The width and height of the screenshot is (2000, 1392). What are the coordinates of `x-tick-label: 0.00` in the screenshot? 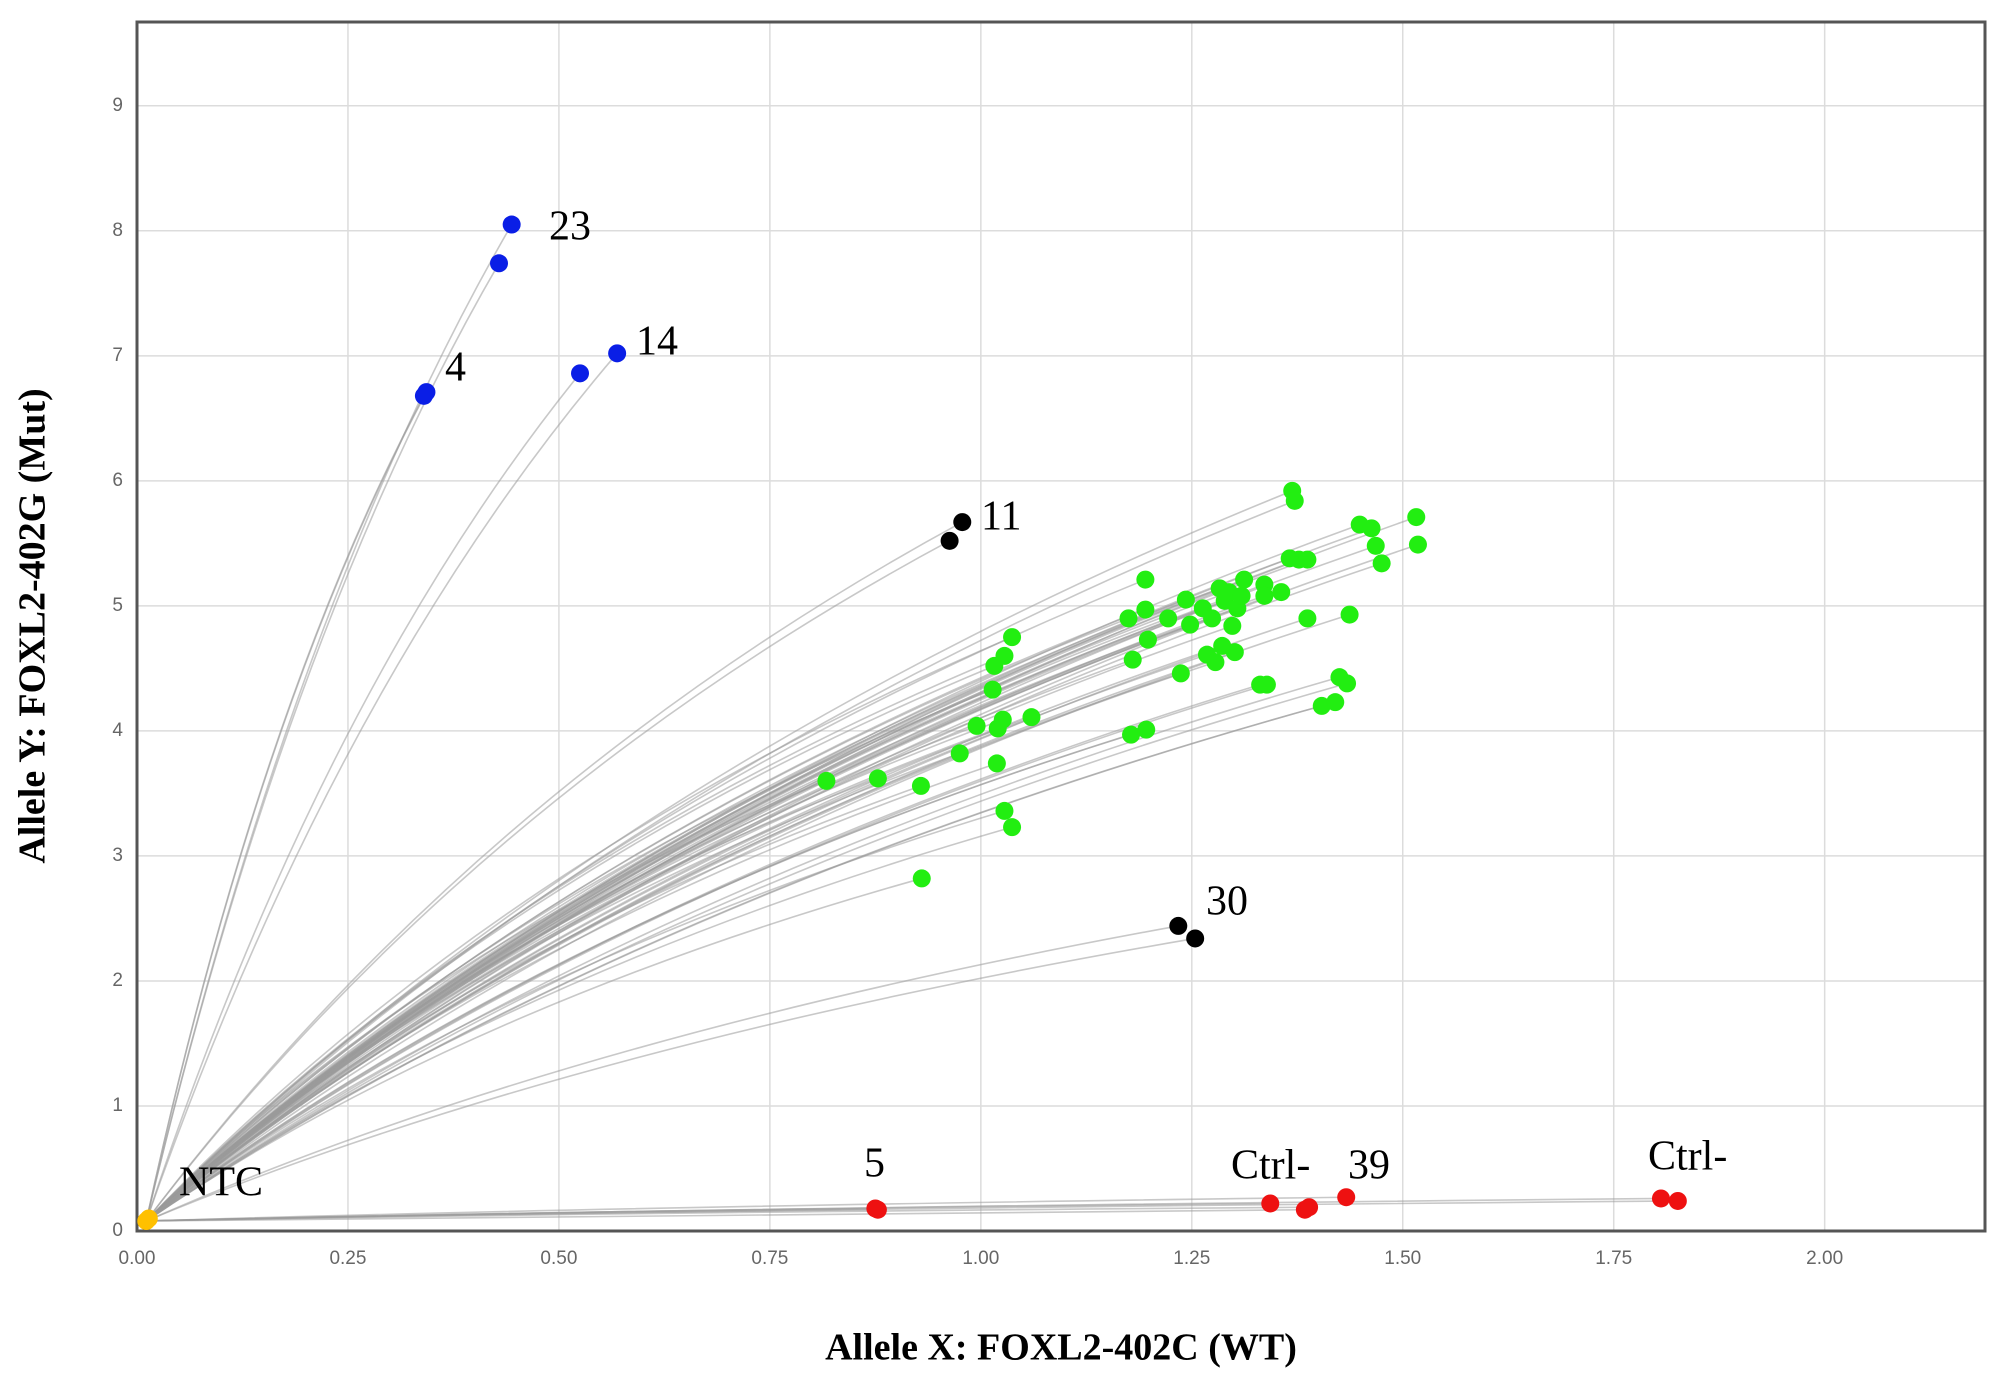 It's located at (137, 1258).